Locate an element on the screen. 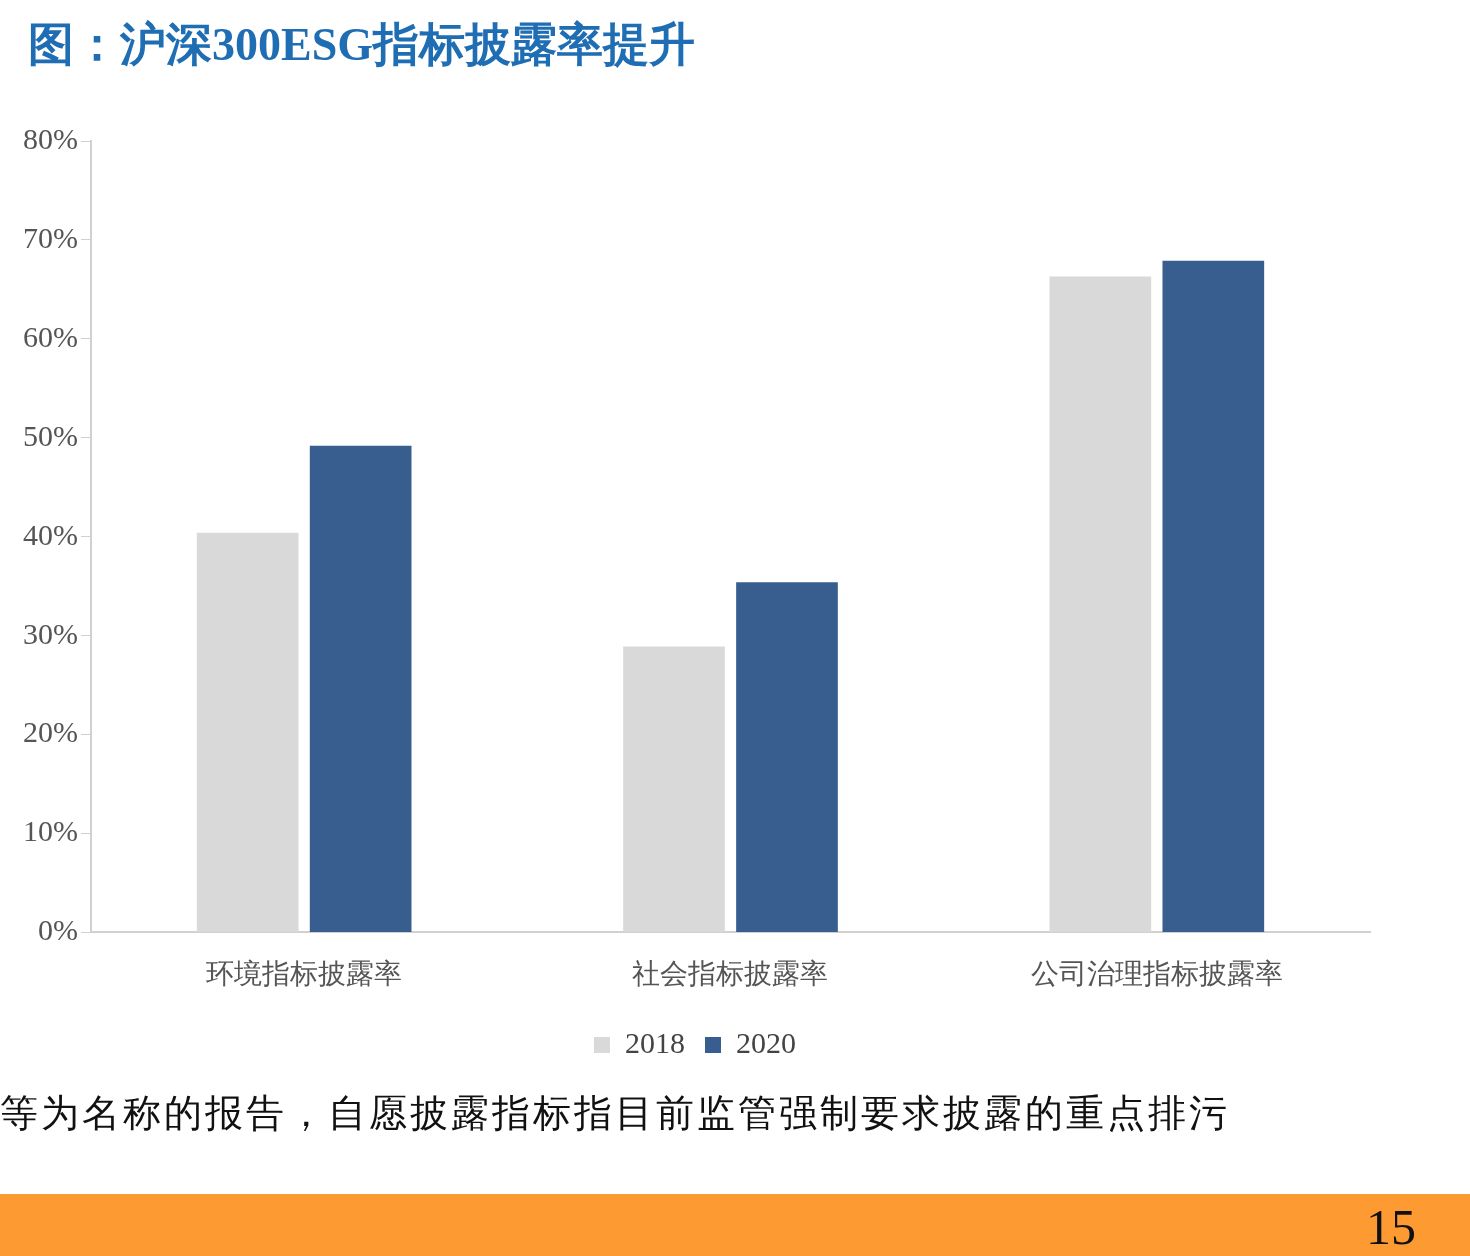  legend-label: 2018 is located at coordinates (655, 1042).